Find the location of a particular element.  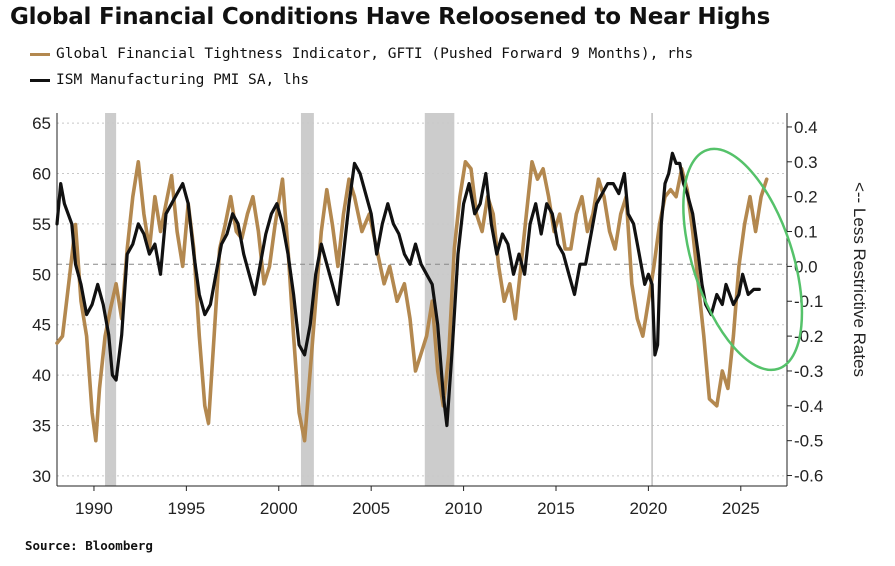

y-right-tick-label-9: -0.5 is located at coordinates (808, 441).